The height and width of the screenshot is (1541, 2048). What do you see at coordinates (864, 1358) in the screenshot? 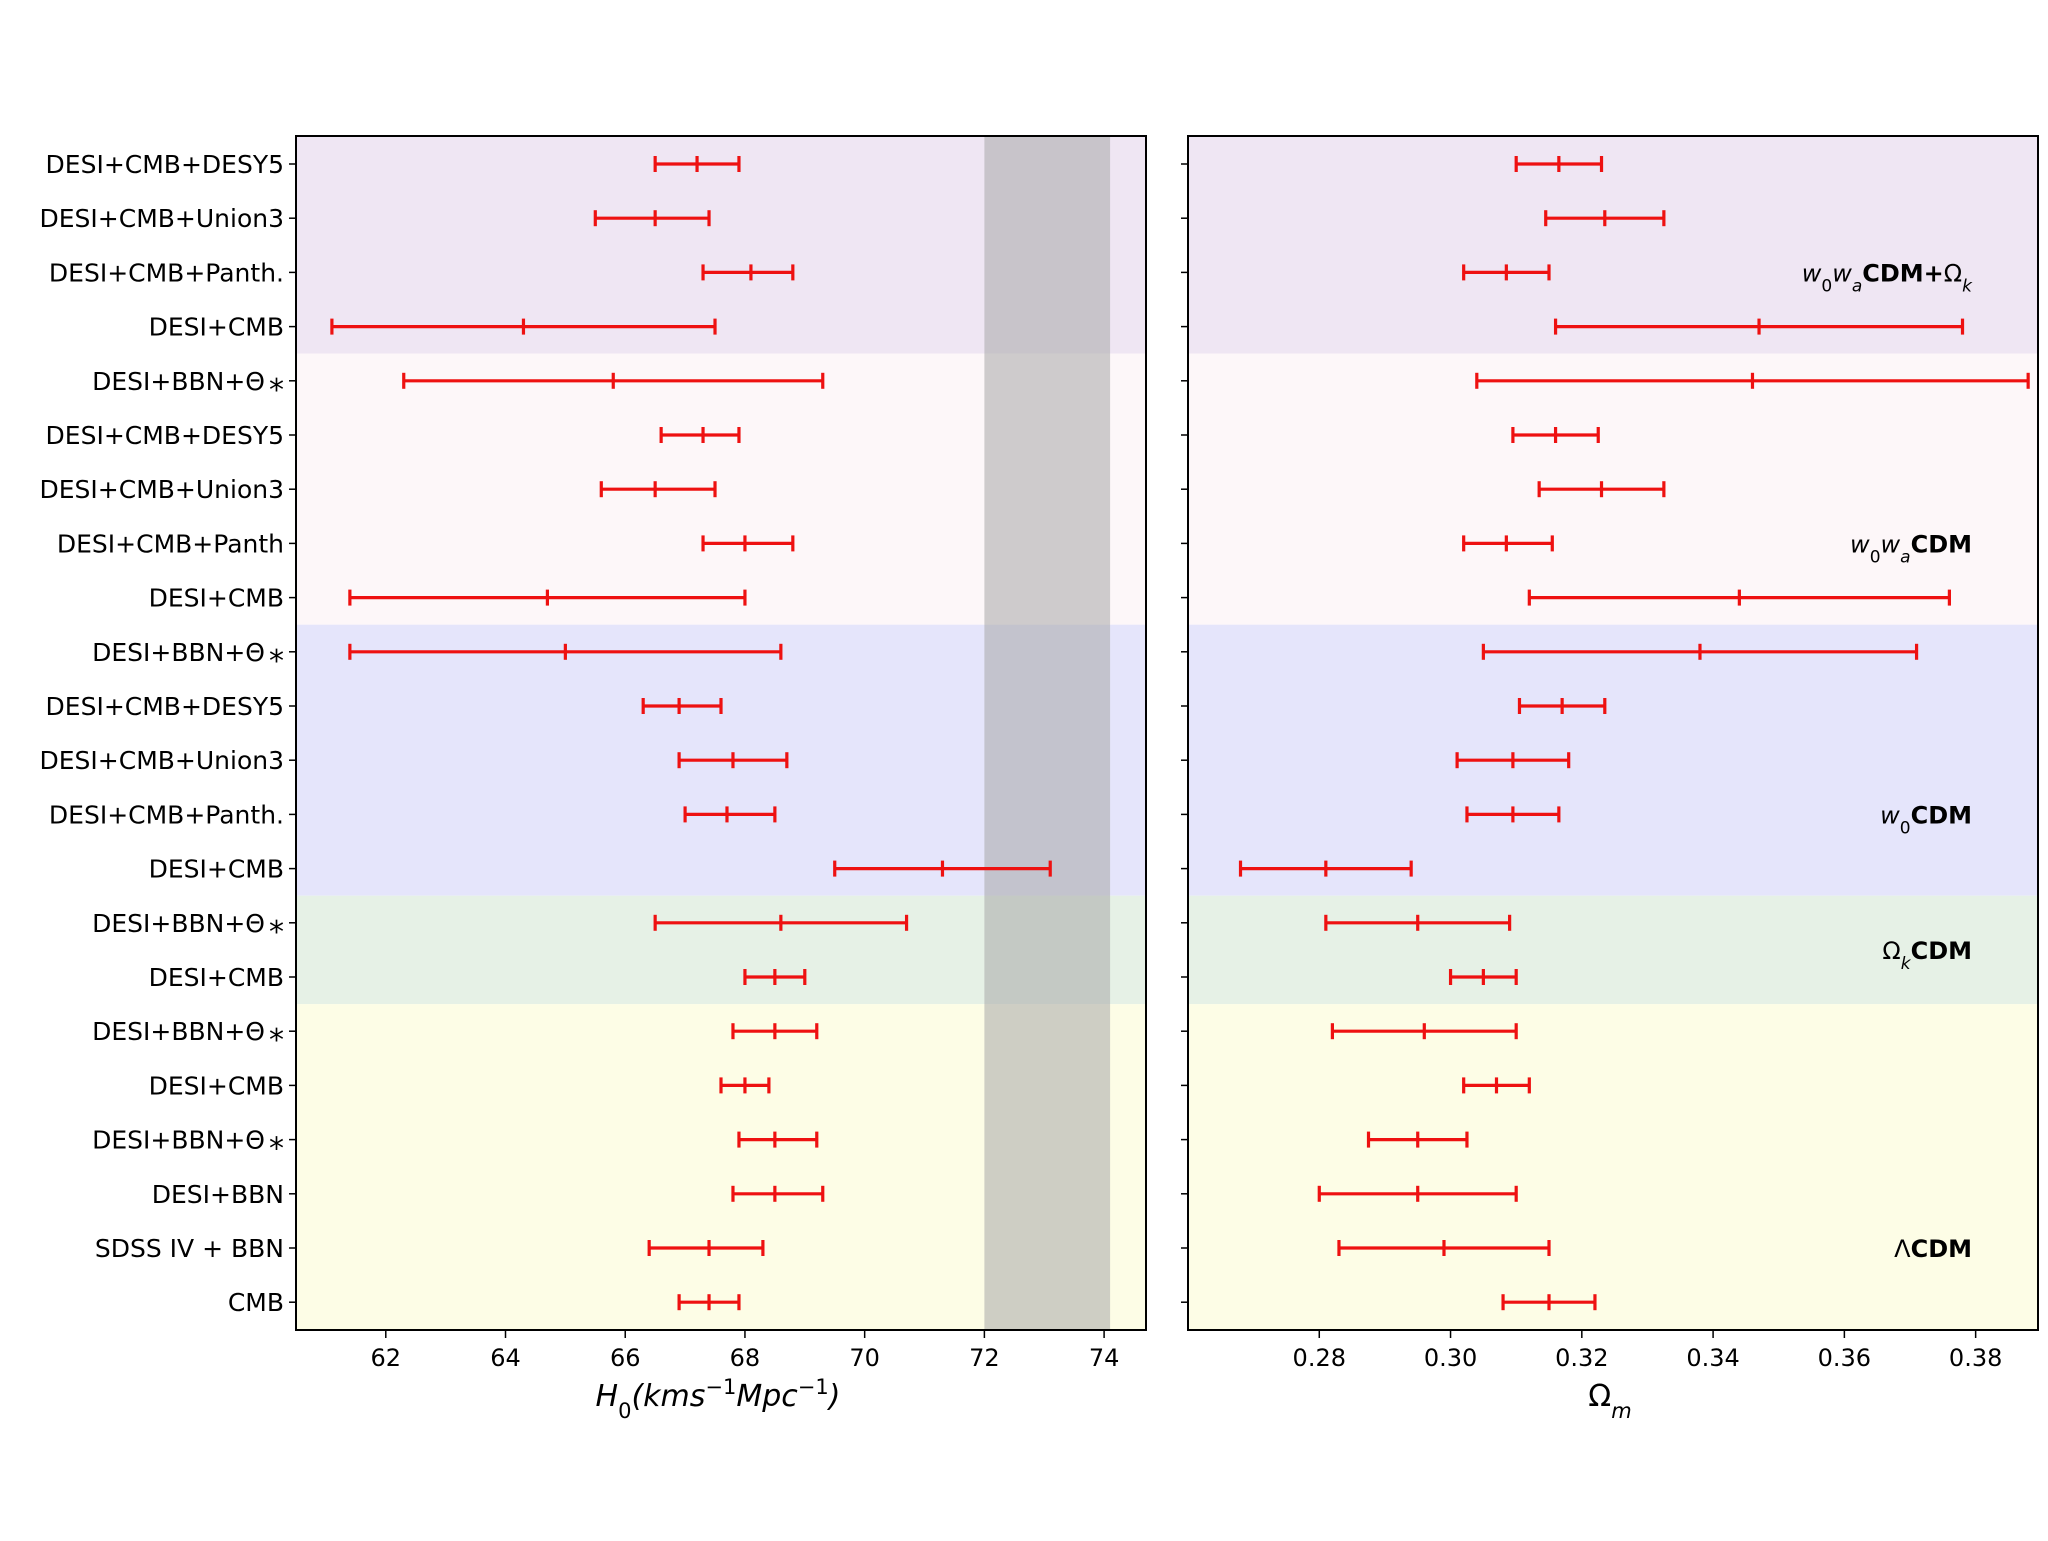
I see `x-tick-label: 70` at bounding box center [864, 1358].